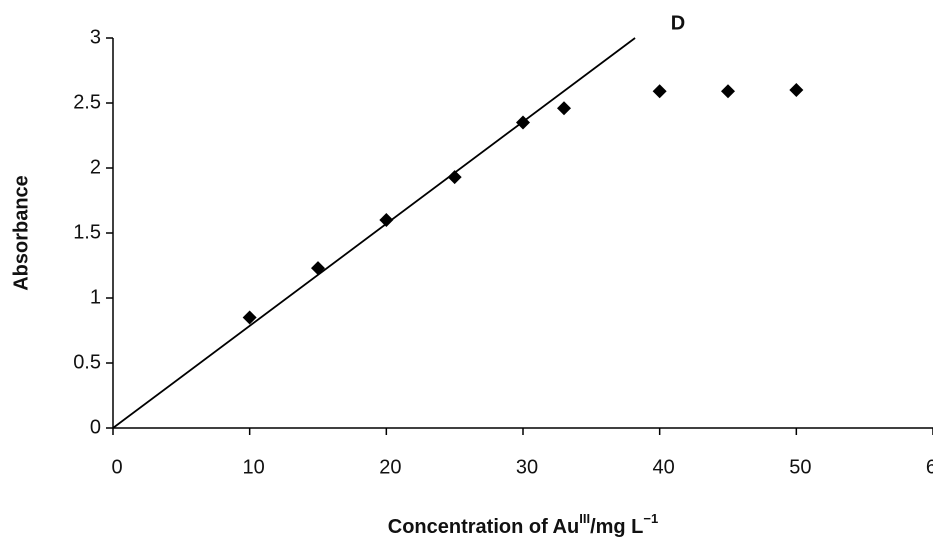 Image resolution: width=933 pixels, height=541 pixels. I want to click on y-tick-label: 1.5, so click(87, 232).